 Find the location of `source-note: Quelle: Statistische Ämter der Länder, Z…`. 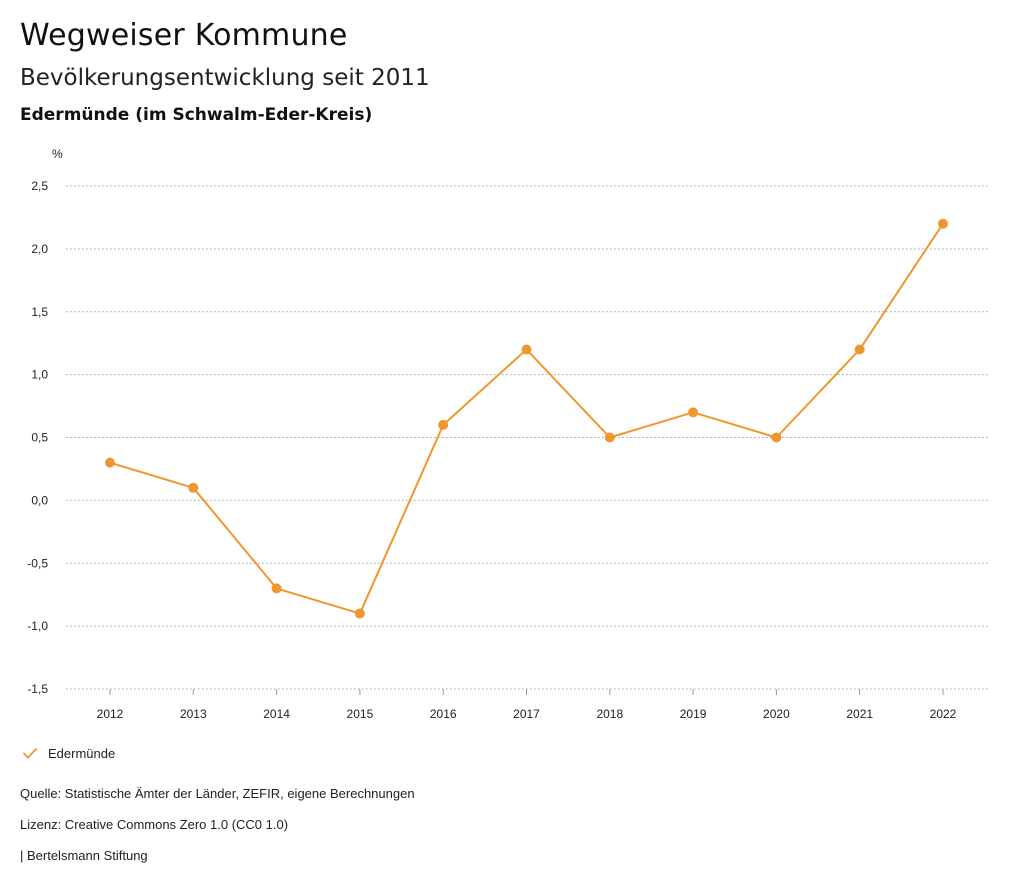

source-note: Quelle: Statistische Ämter der Länder, Z… is located at coordinates (217, 793).